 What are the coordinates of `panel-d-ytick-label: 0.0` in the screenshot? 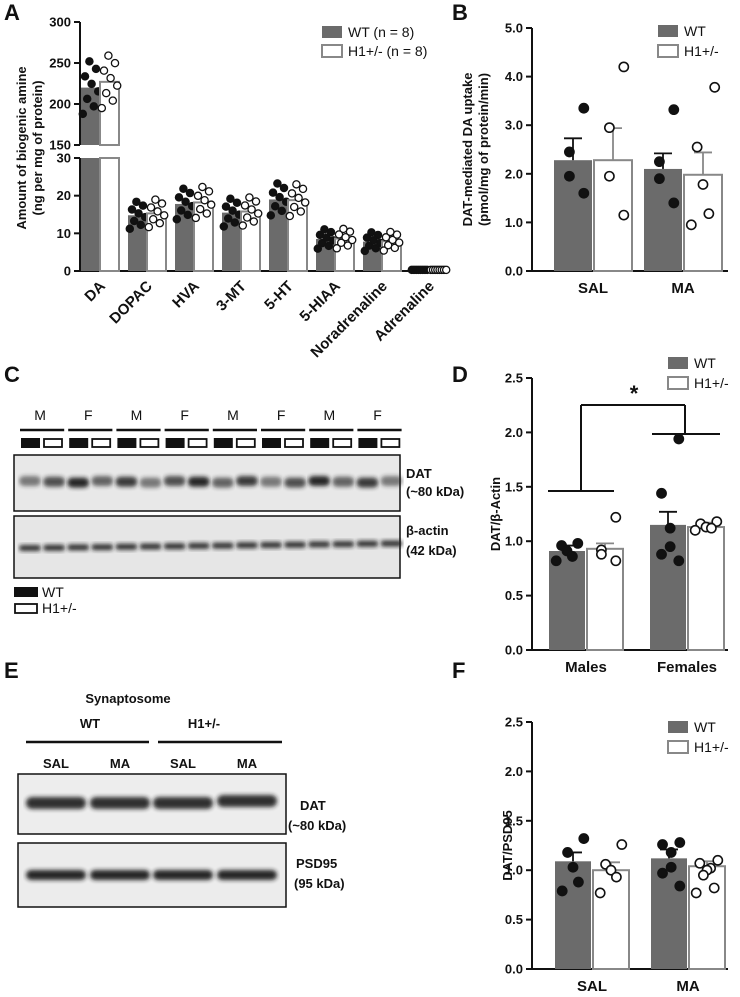 It's located at (514, 650).